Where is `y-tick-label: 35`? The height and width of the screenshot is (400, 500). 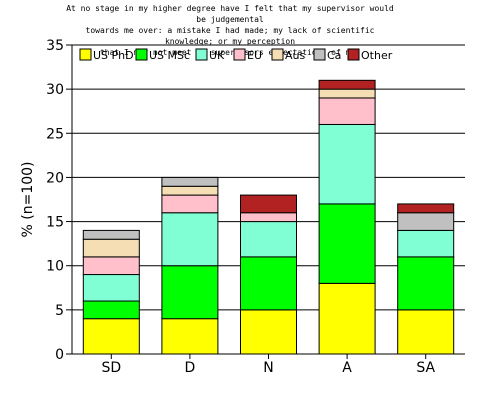
y-tick-label: 35 is located at coordinates (55, 46).